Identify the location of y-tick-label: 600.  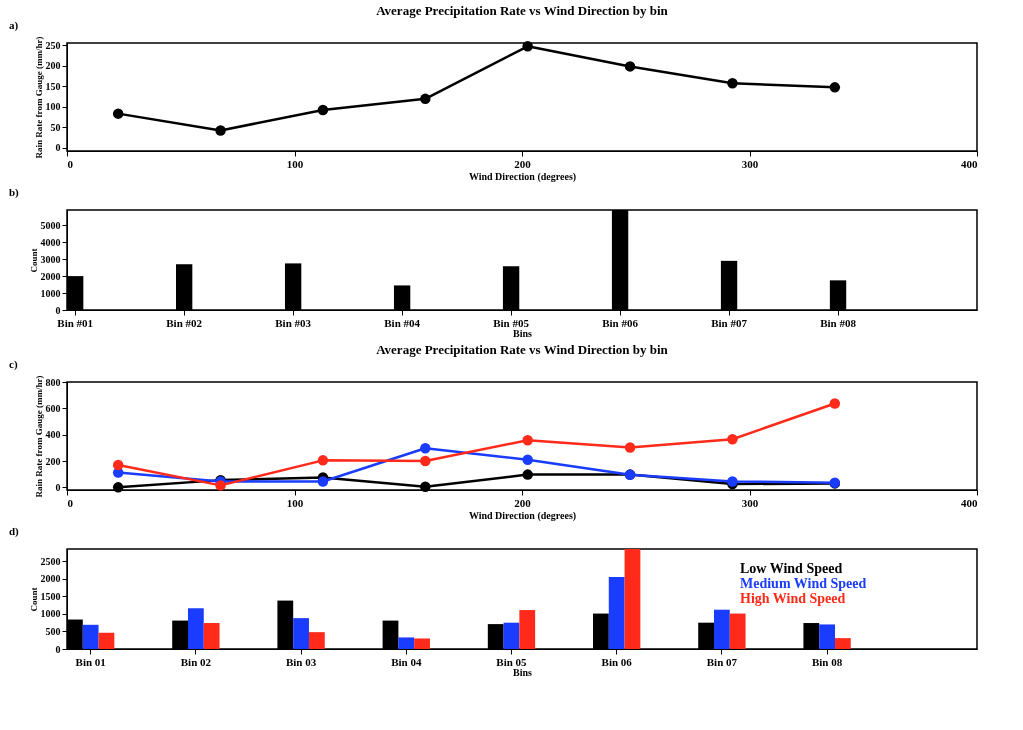
(53, 408).